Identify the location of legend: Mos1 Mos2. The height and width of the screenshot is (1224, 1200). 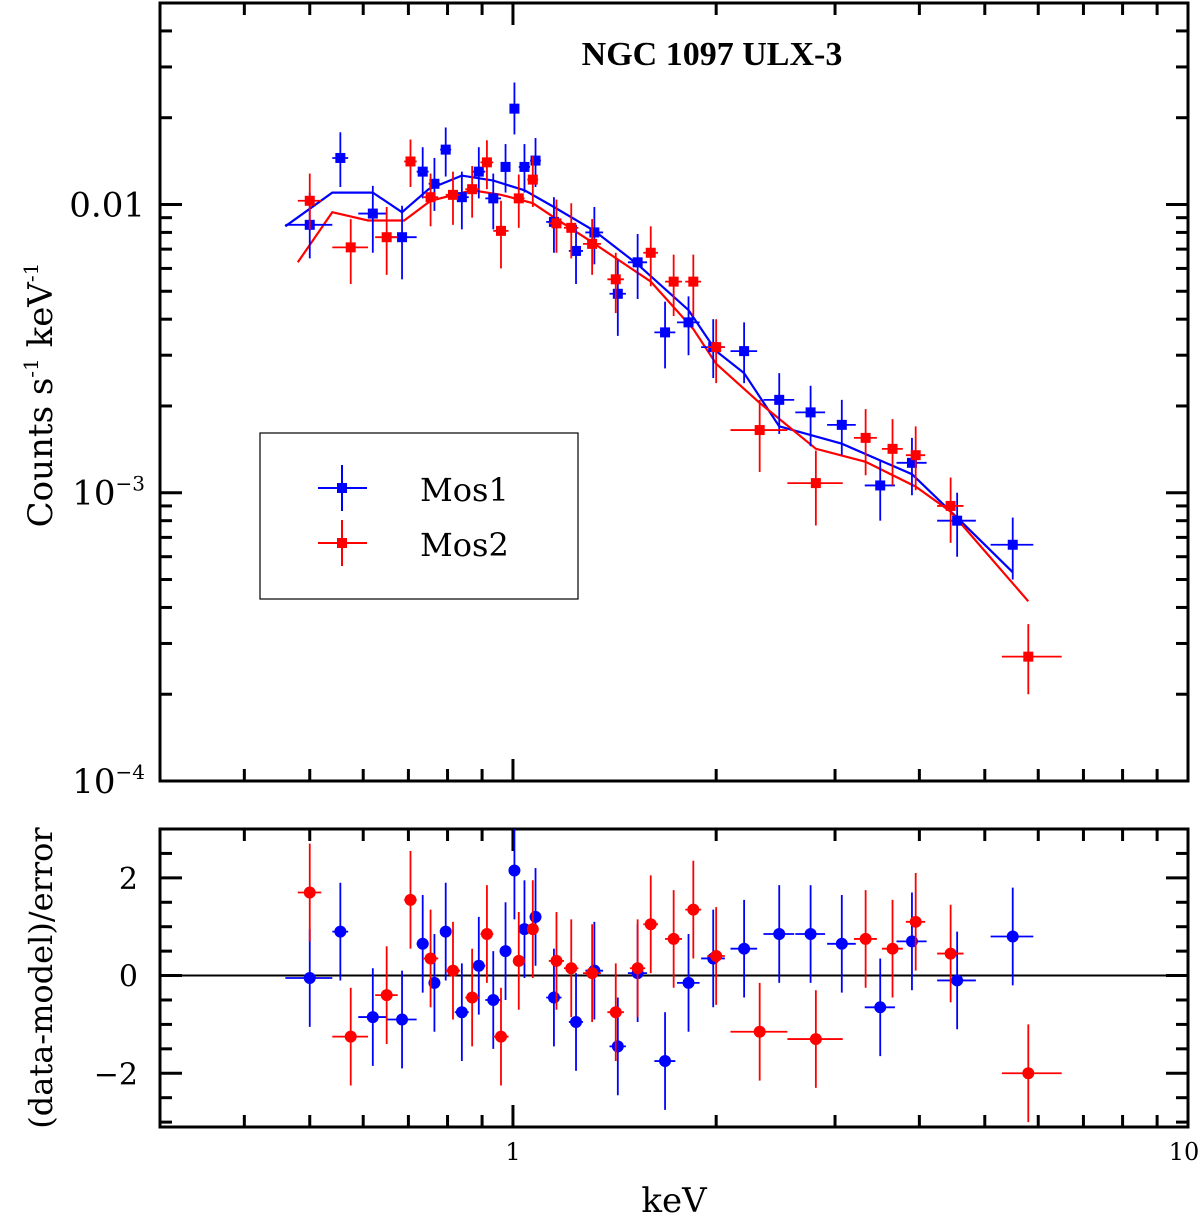
(419, 516).